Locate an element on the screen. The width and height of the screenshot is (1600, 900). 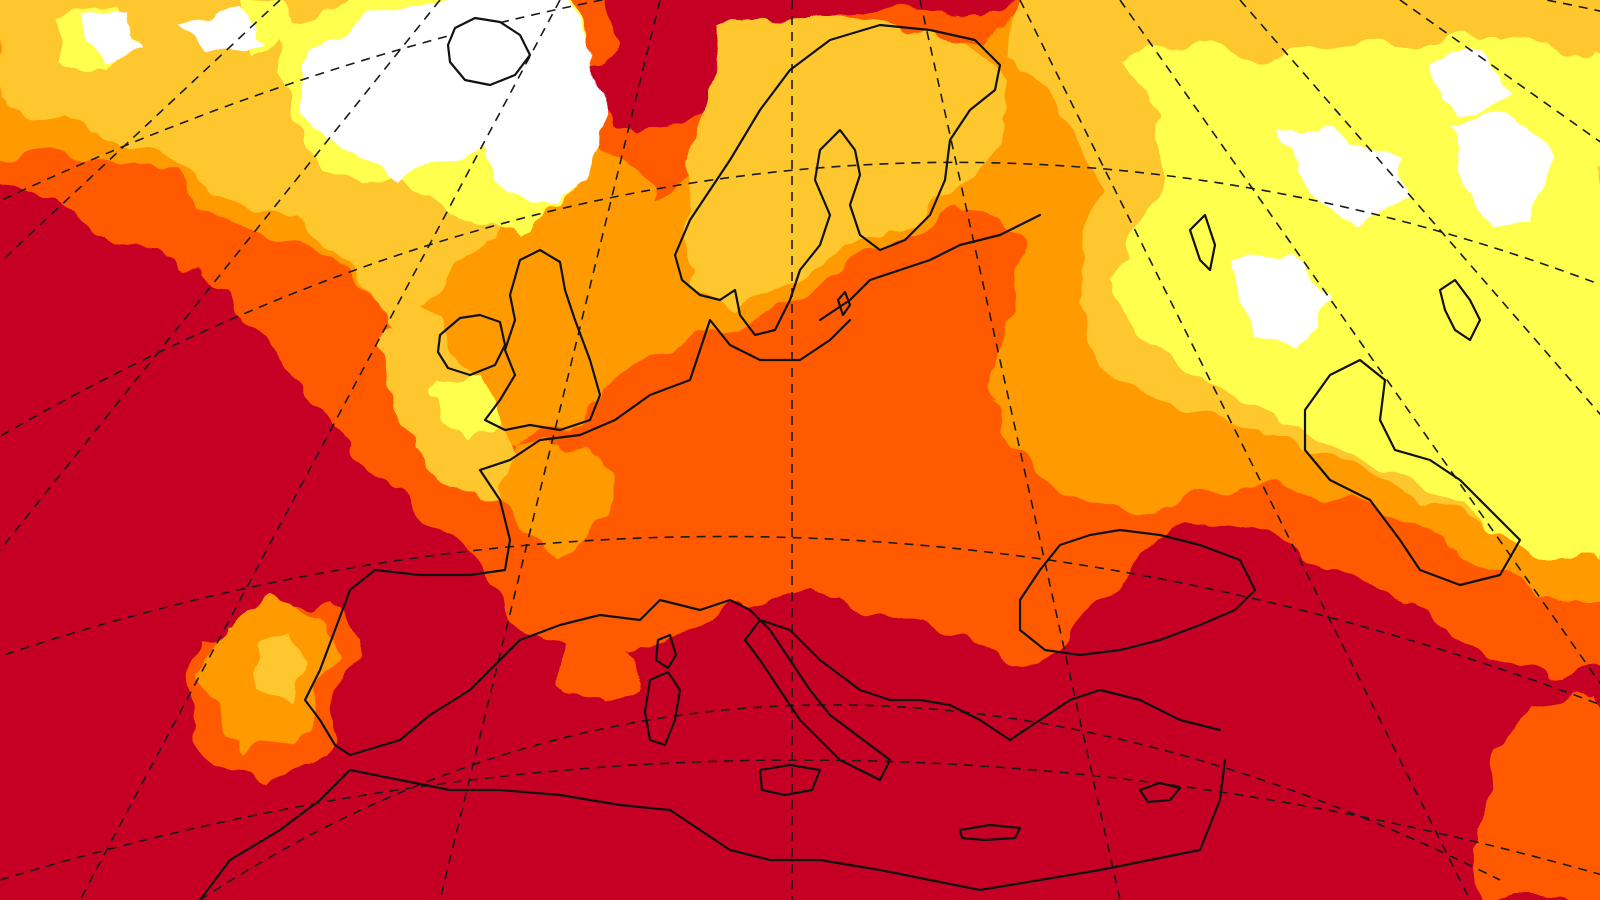
ireland-coast is located at coordinates (471, 345).